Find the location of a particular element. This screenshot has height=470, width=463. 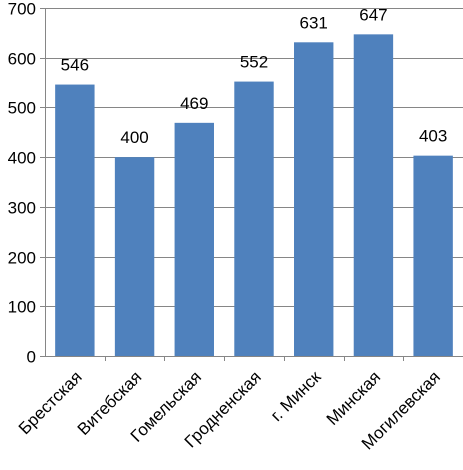

data-label: 552 is located at coordinates (254, 62).